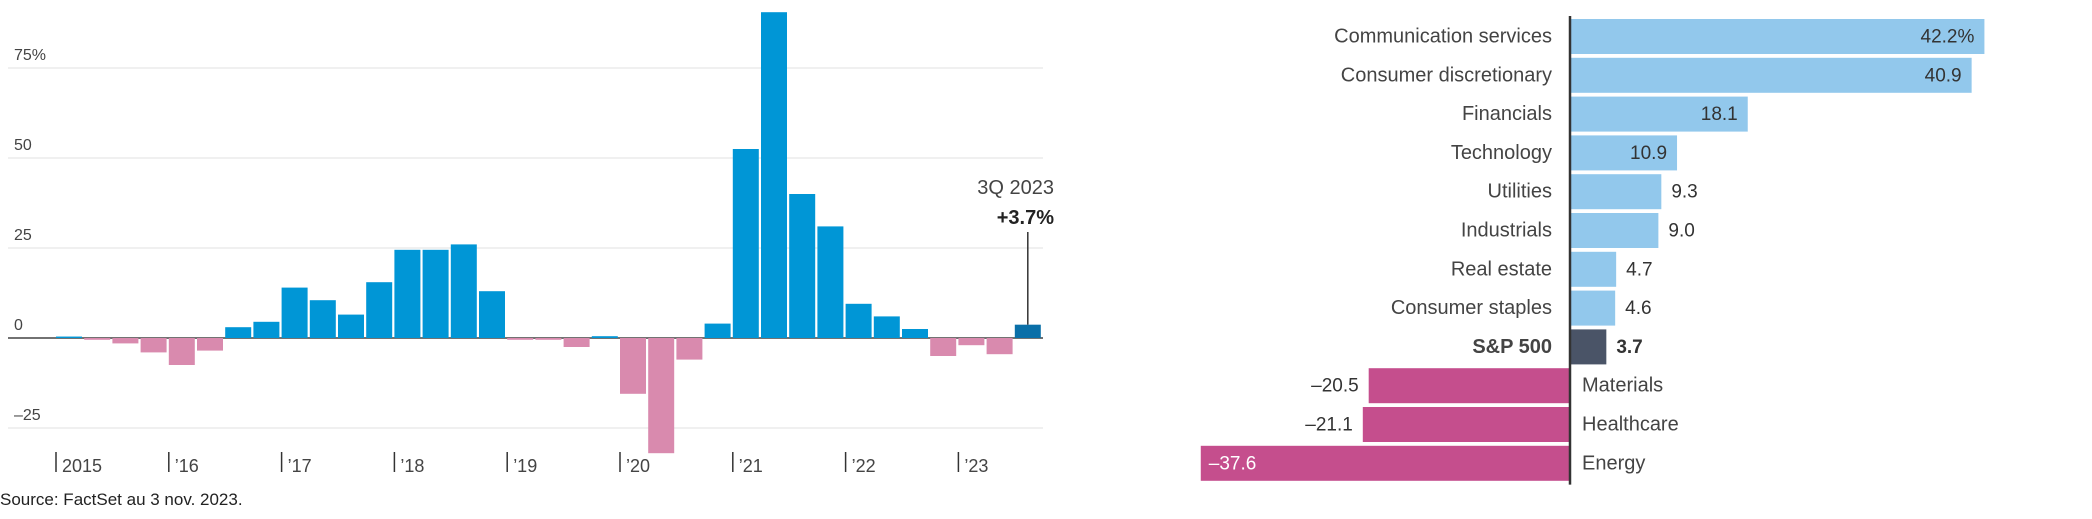 The width and height of the screenshot is (2092, 519). Describe the element at coordinates (1471, 308) in the screenshot. I see `sector-label: Consumer staples` at that location.